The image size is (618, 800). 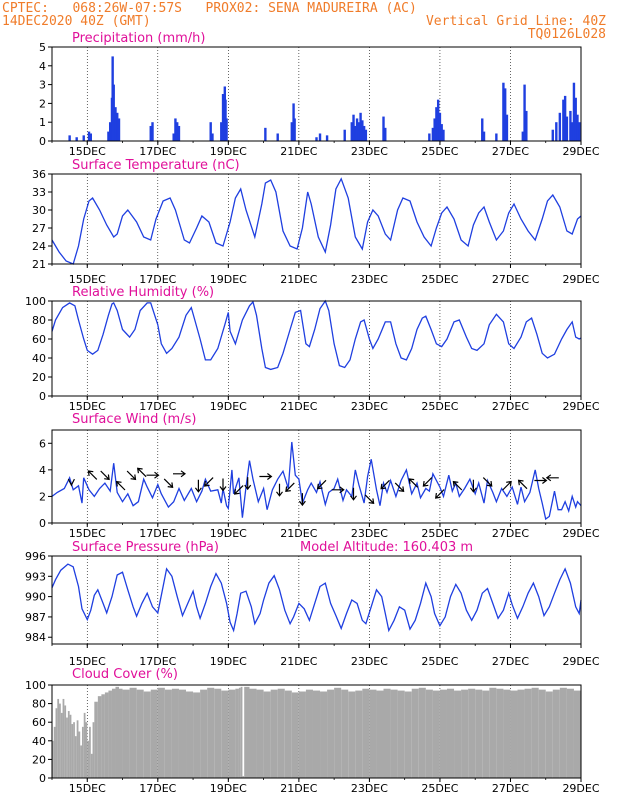 What do you see at coordinates (580, 533) in the screenshot?
I see `wind-xtick-label: 29DEC` at bounding box center [580, 533].